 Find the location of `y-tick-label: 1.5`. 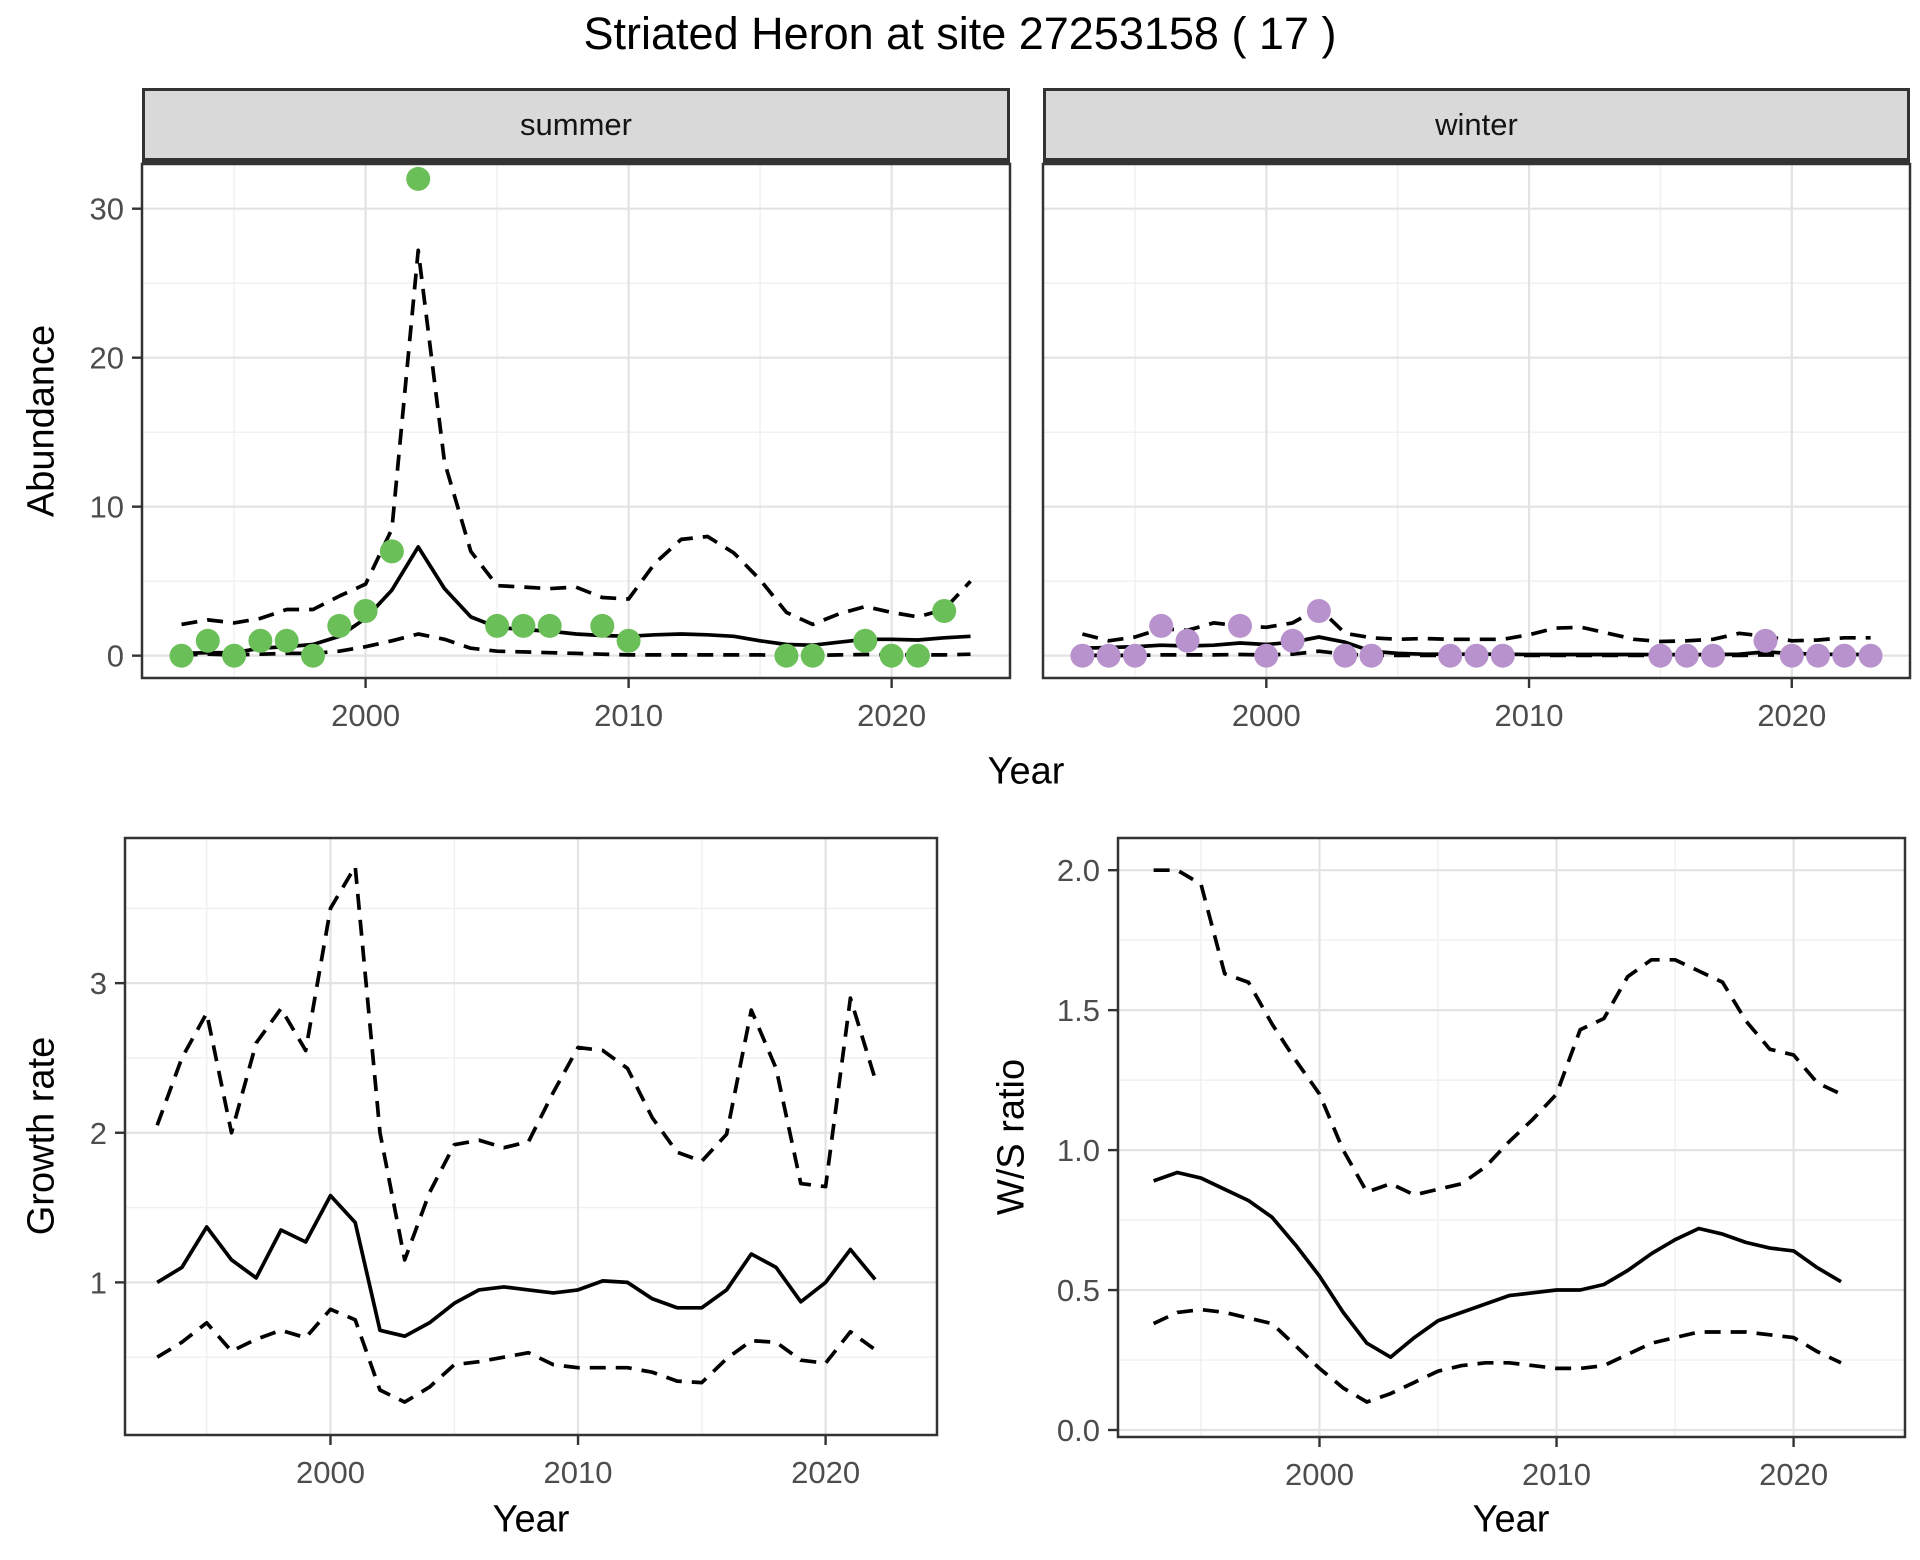

y-tick-label: 1.5 is located at coordinates (1078, 1010).